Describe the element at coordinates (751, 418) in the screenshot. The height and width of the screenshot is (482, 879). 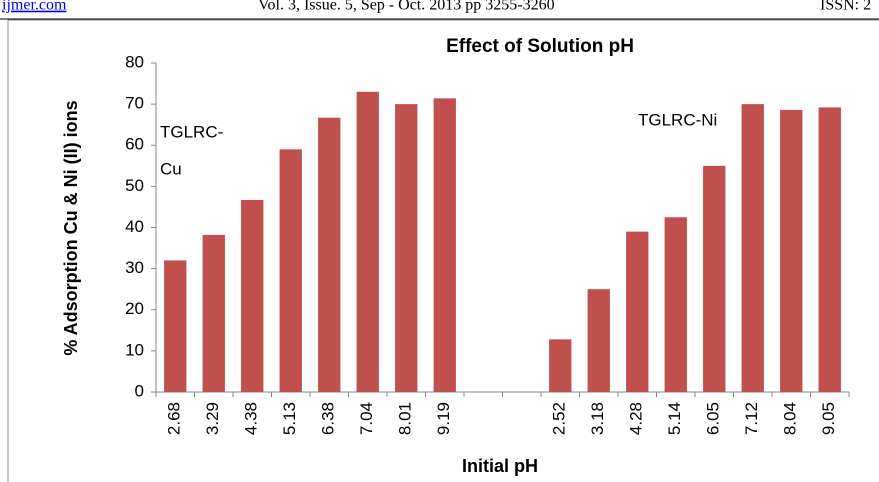
I see `x-tick-label: 7.12` at that location.